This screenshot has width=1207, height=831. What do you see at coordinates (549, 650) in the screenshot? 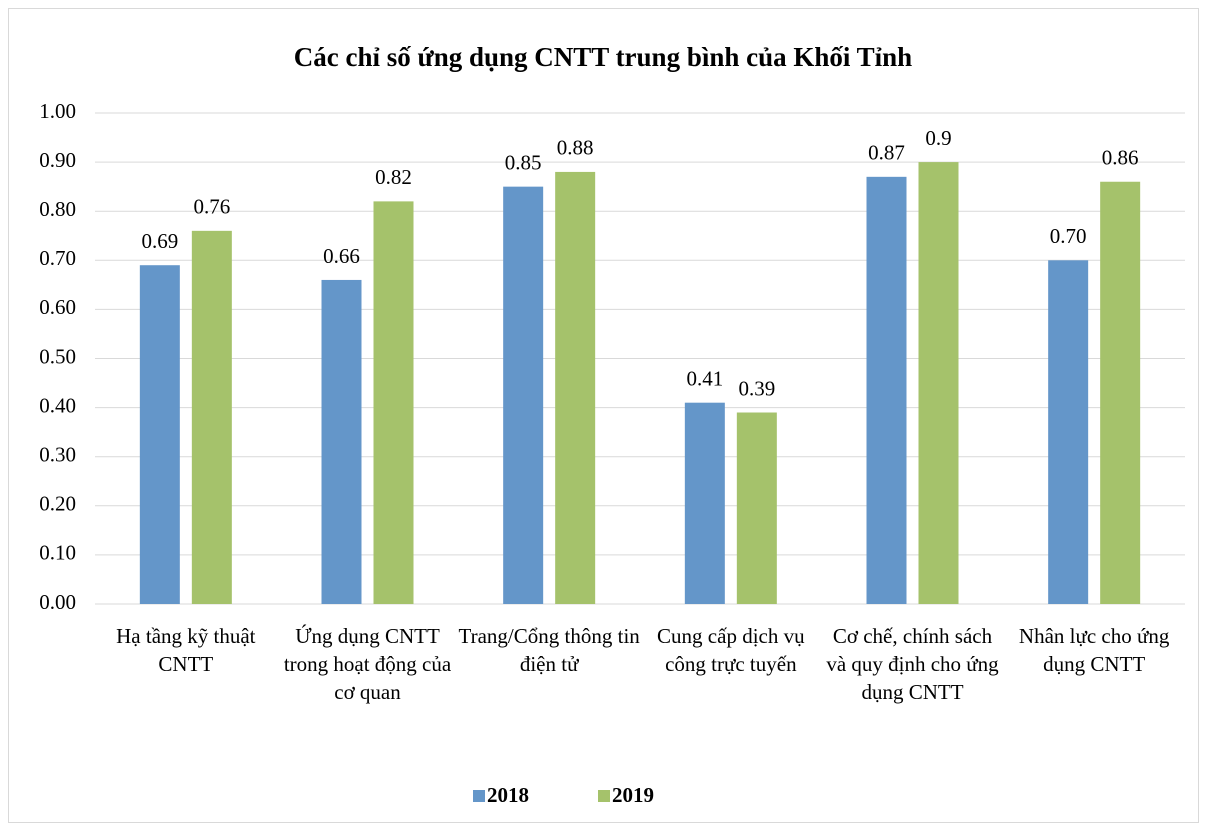
I see `x-tick-label: Trang/Cổng thông tin điện tử` at bounding box center [549, 650].